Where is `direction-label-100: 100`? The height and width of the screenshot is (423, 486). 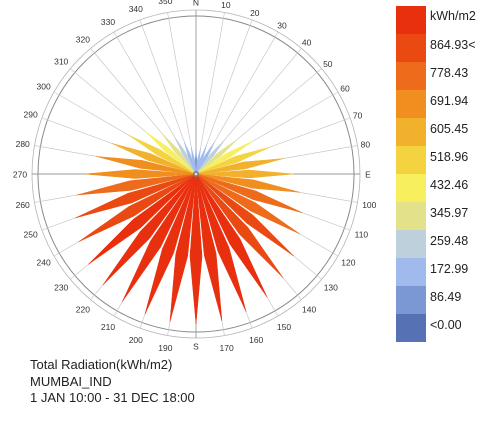 direction-label-100: 100 is located at coordinates (369, 205).